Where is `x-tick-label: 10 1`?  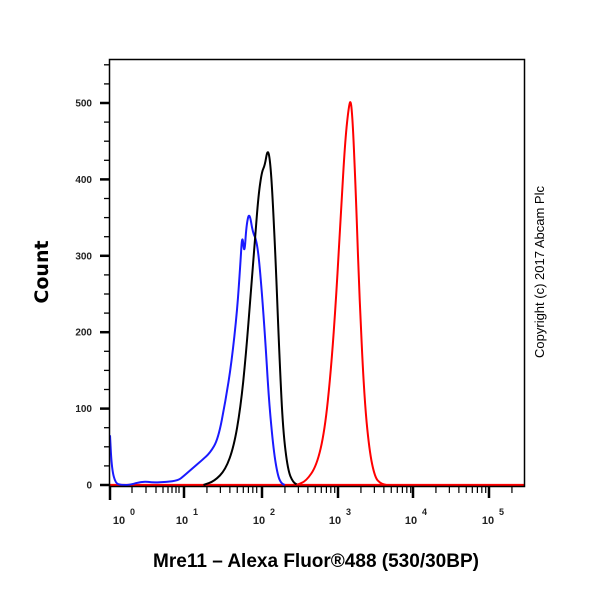
x-tick-label: 10 1 is located at coordinates (187, 517).